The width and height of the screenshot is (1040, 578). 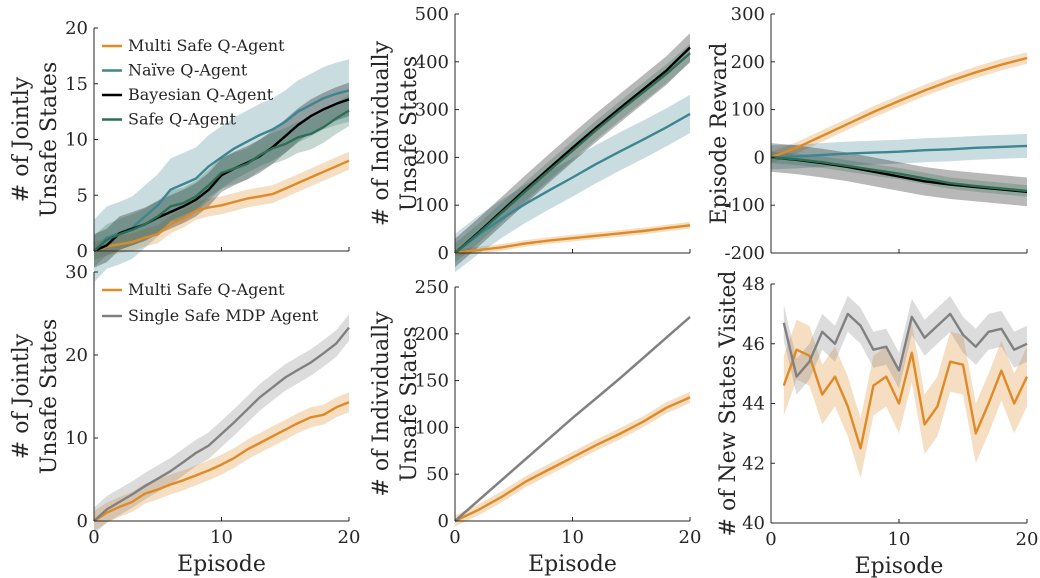 I want to click on y-tick-label: 40, so click(x=753, y=523).